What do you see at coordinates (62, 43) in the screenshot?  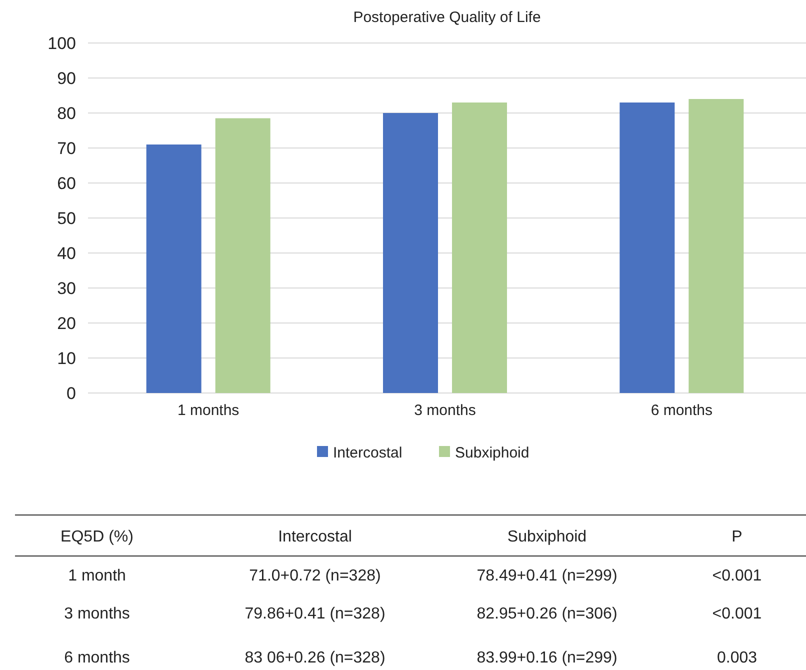 I see `y-tick-label: 100` at bounding box center [62, 43].